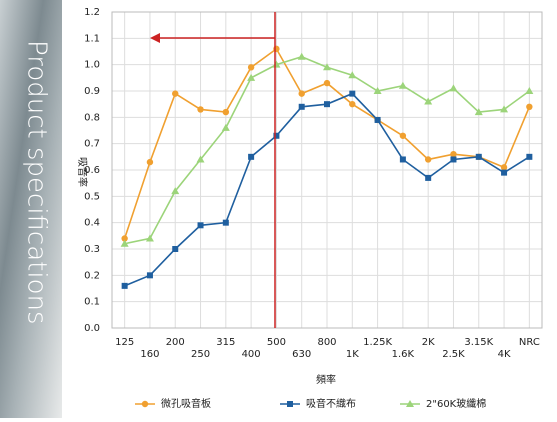 This screenshot has height=422, width=557. I want to click on x-tick-label: 400, so click(251, 354).